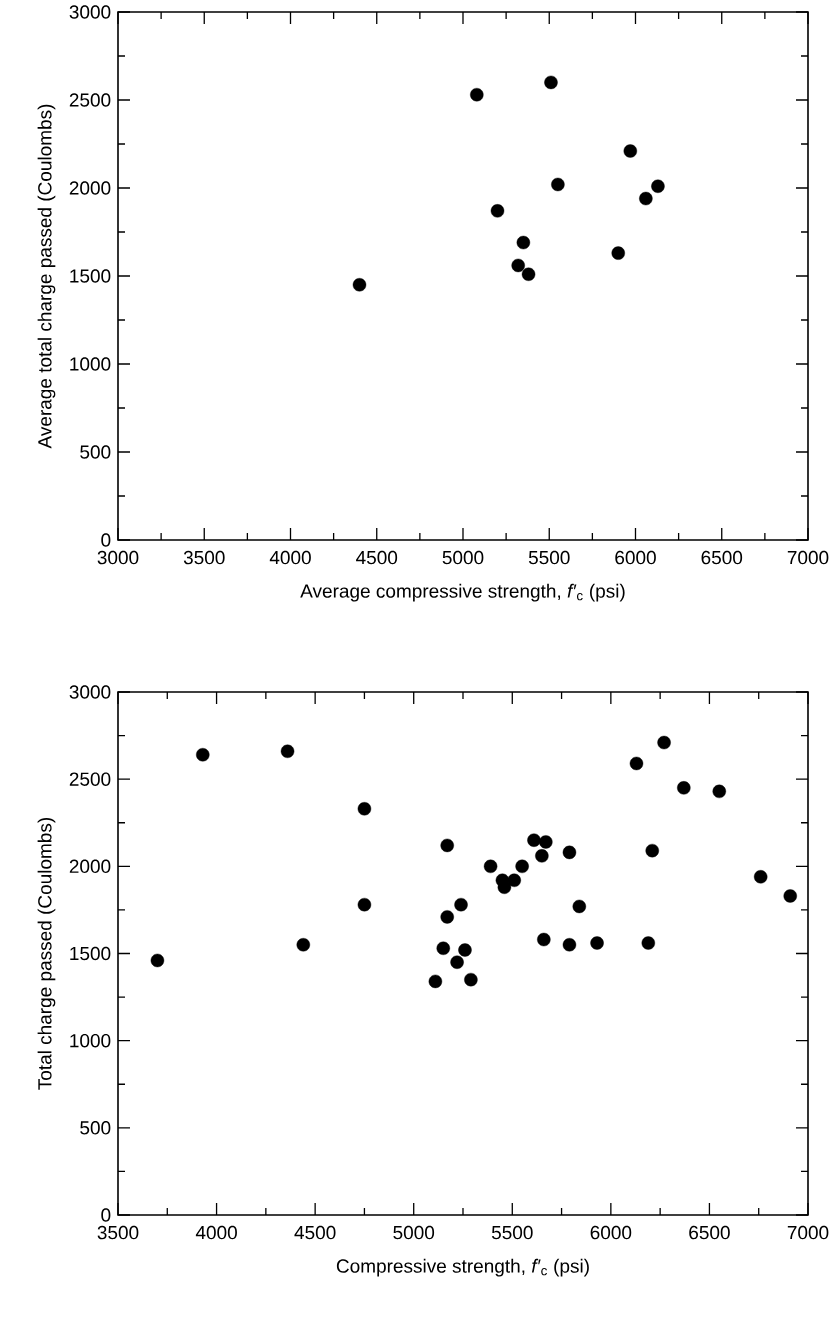 This screenshot has height=1321, width=834. I want to click on x-axis-title: Compressive strength, f′$_{c}$ (psi), so click(462, 1267).